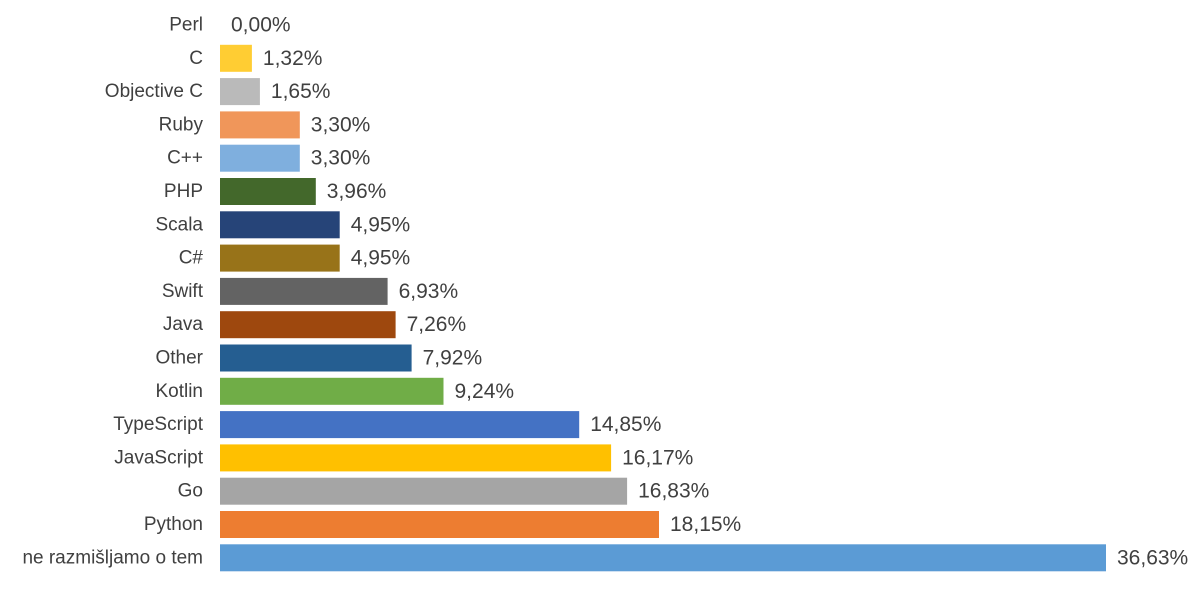  What do you see at coordinates (485, 391) in the screenshot?
I see `value-label: 9,24%` at bounding box center [485, 391].